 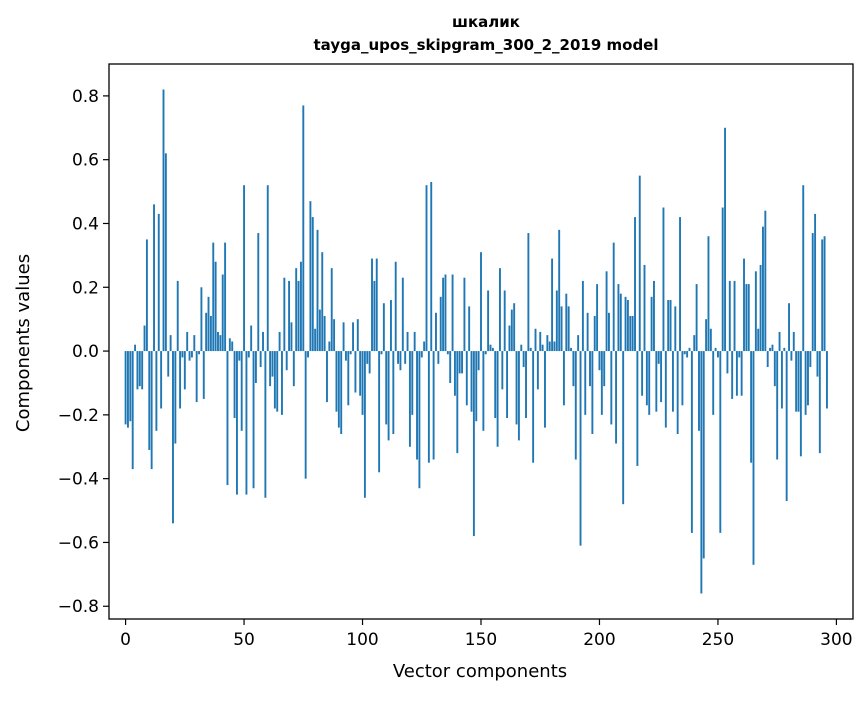 I want to click on y-tick-label: 0.6, so click(x=85, y=161).